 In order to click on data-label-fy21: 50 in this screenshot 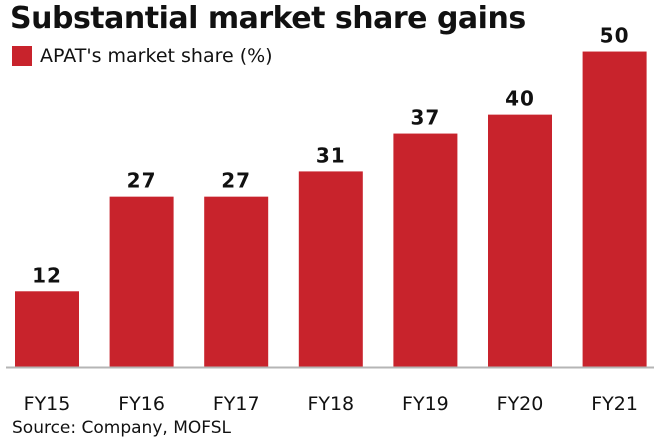, I will do `click(615, 36)`.